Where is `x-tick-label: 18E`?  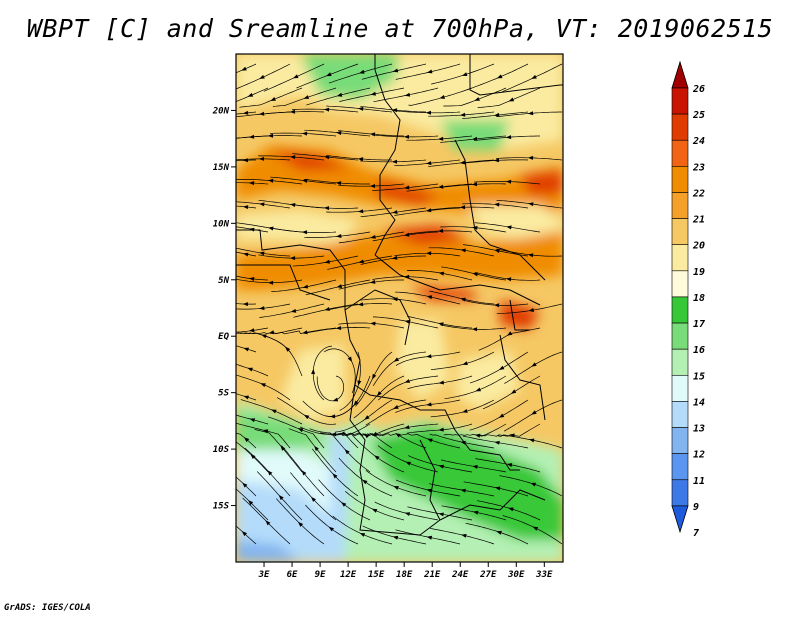 x-tick-label: 18E is located at coordinates (404, 575).